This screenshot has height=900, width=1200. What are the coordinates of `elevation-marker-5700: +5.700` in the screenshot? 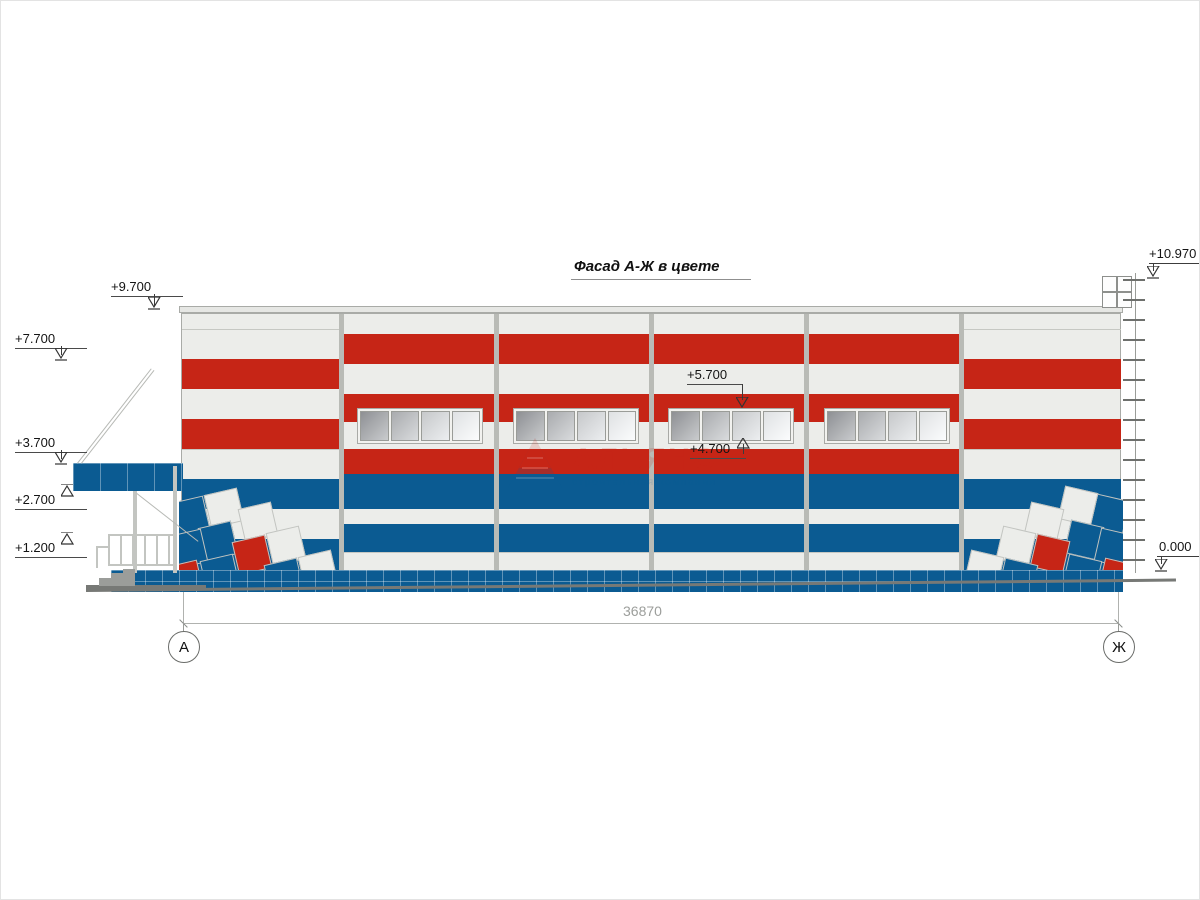 It's located at (715, 376).